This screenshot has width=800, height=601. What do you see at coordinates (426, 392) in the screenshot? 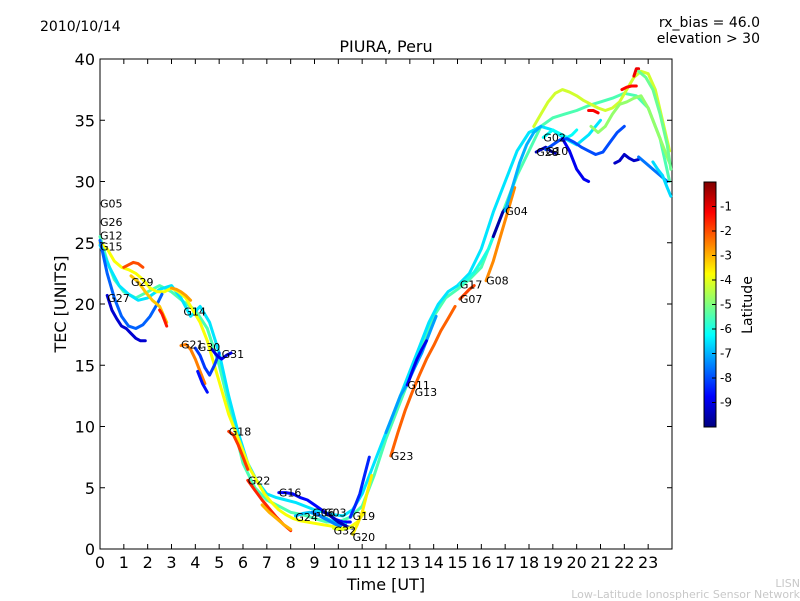
I see `prn-label-g13: G13` at bounding box center [426, 392].